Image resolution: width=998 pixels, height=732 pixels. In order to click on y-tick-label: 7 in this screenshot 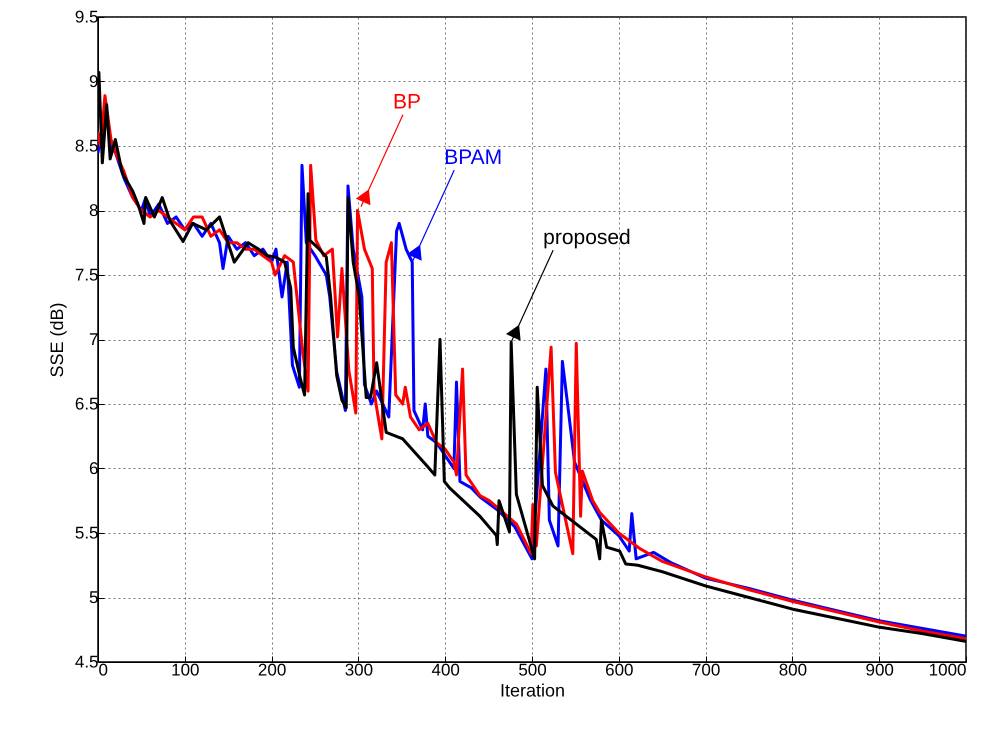, I will do `click(93, 339)`.